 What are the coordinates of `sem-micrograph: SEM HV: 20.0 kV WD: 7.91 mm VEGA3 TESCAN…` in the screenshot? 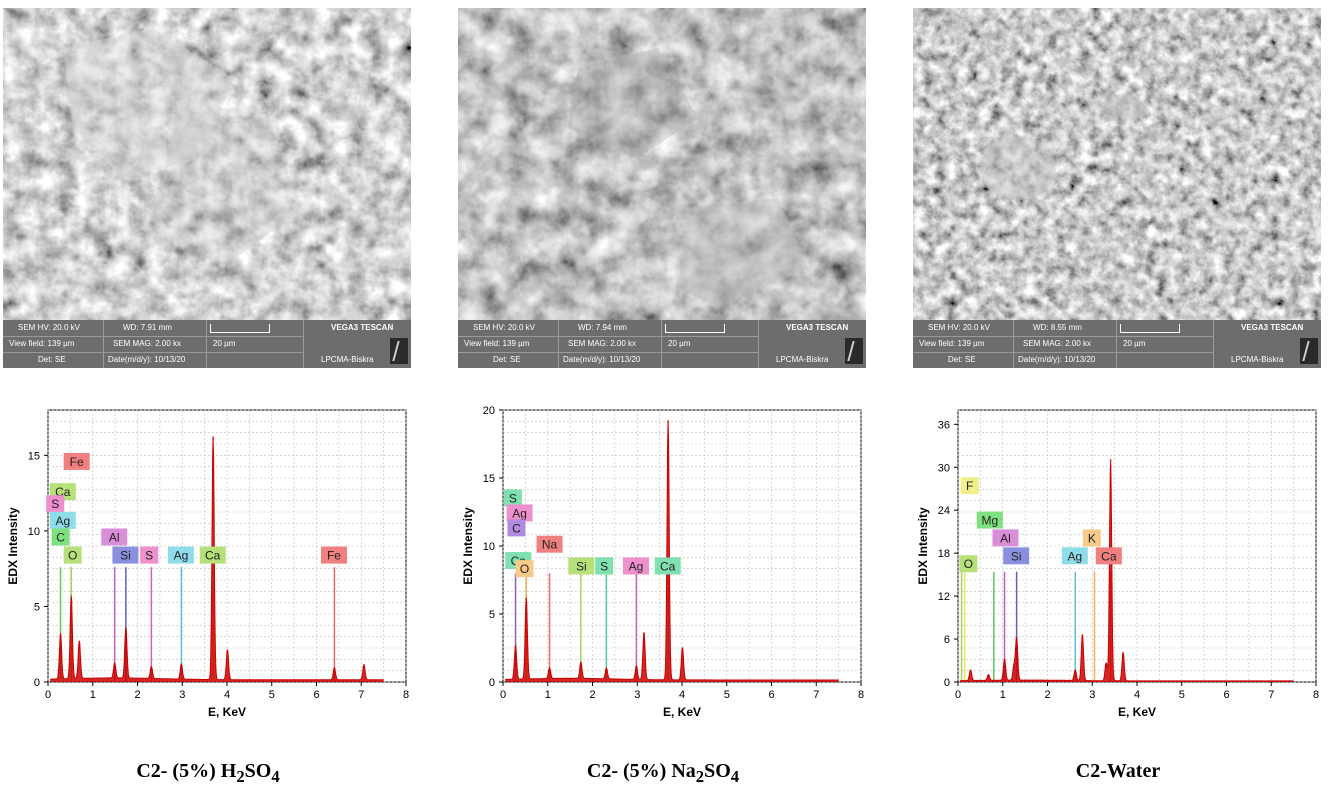 It's located at (207, 188).